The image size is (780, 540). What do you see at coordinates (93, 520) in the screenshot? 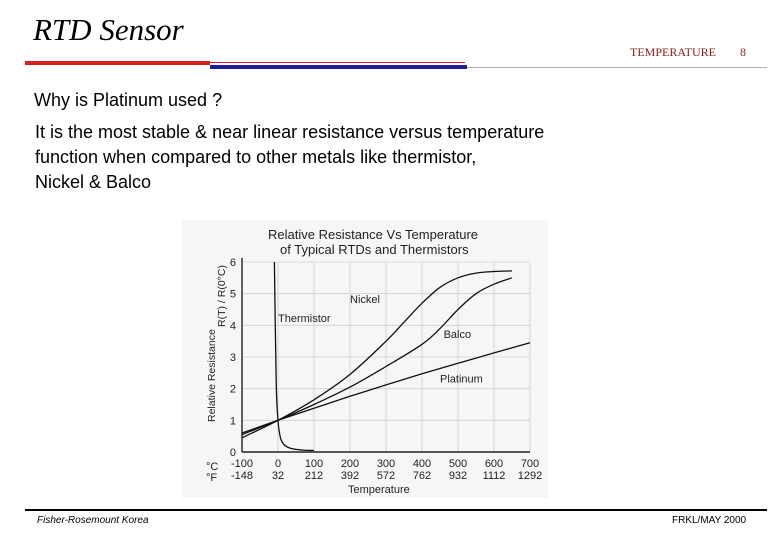
I see `footer-left-text: Fisher-Rosemount Korea` at bounding box center [93, 520].